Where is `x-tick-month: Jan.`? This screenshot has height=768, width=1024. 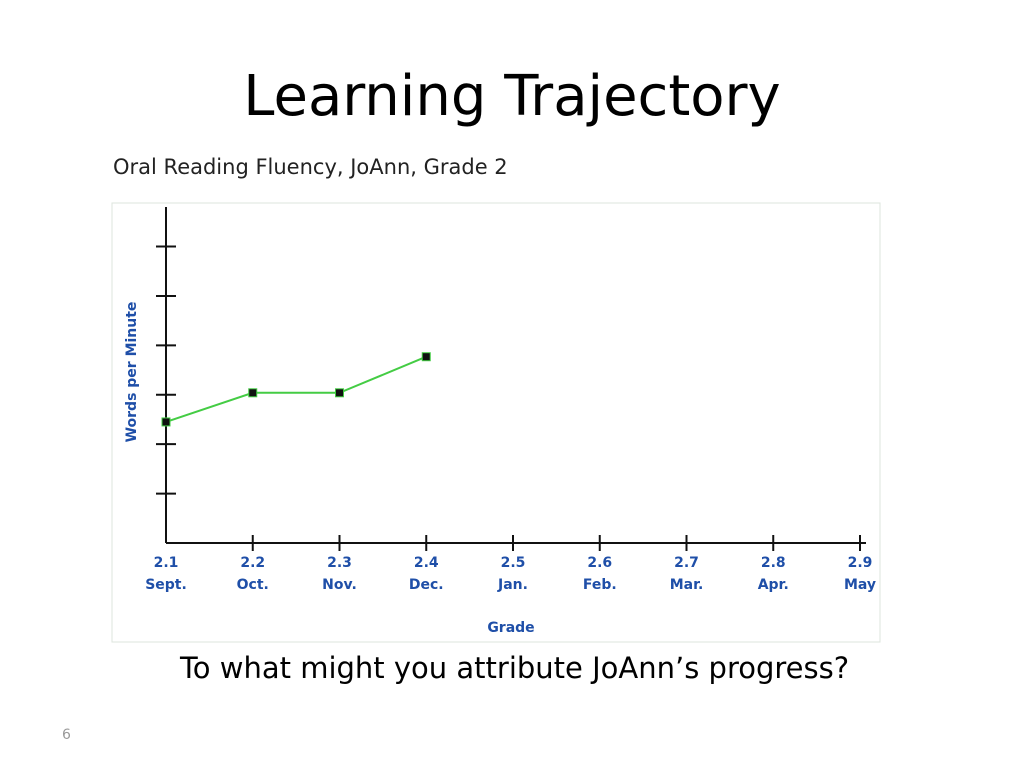 x-tick-month: Jan. is located at coordinates (512, 585).